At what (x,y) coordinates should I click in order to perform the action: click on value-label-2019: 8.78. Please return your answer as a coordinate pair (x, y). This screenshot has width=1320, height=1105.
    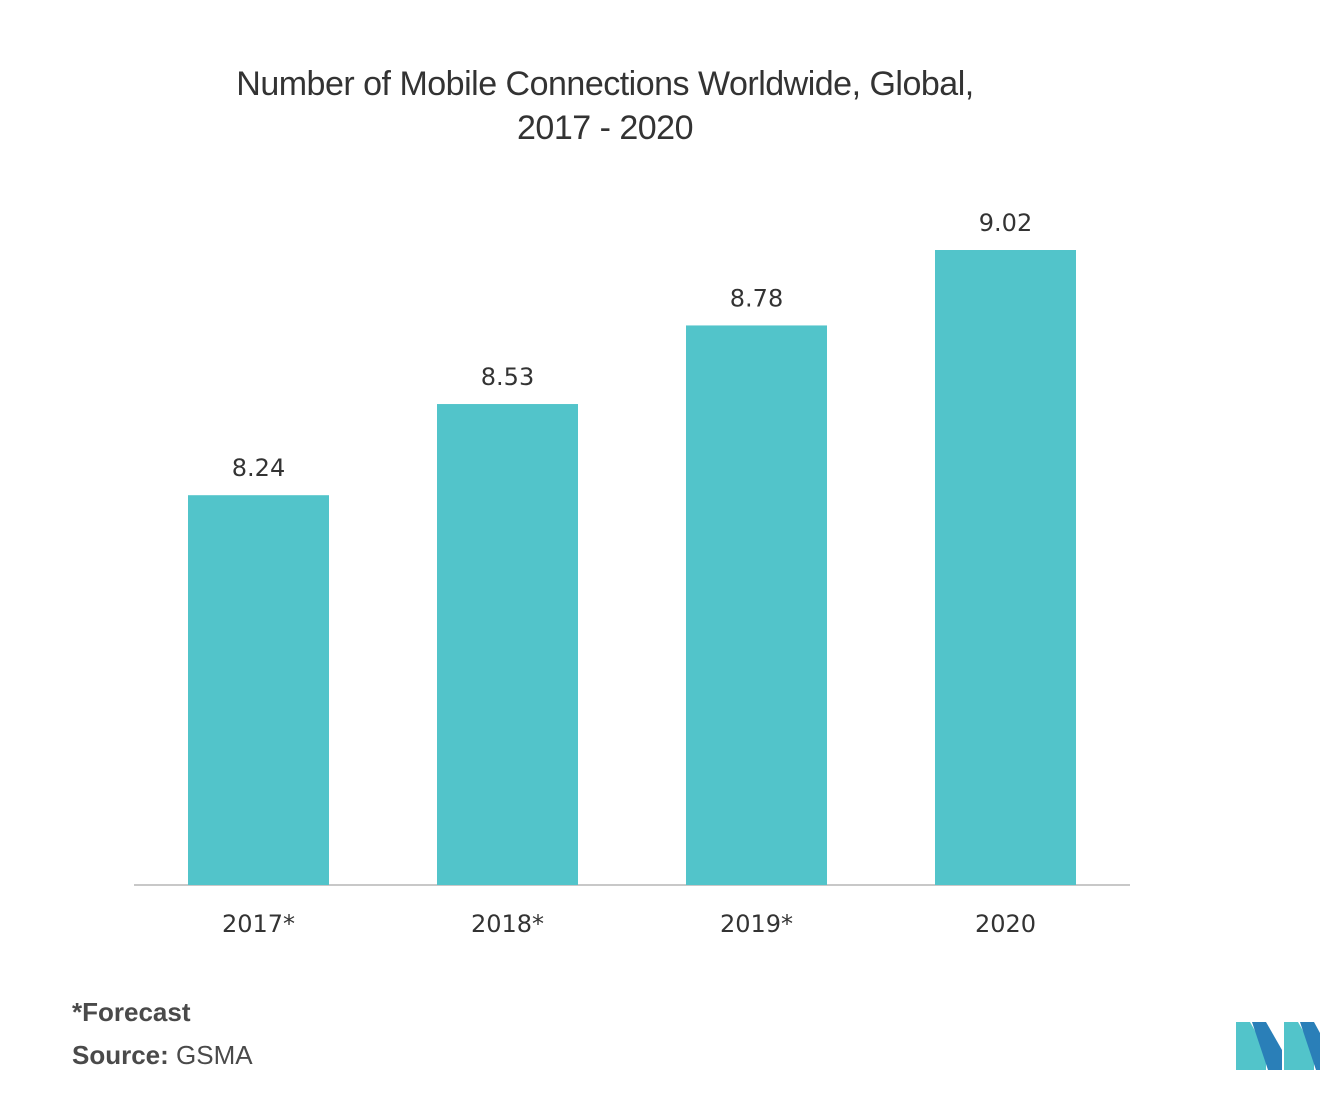
    Looking at the image, I should click on (756, 298).